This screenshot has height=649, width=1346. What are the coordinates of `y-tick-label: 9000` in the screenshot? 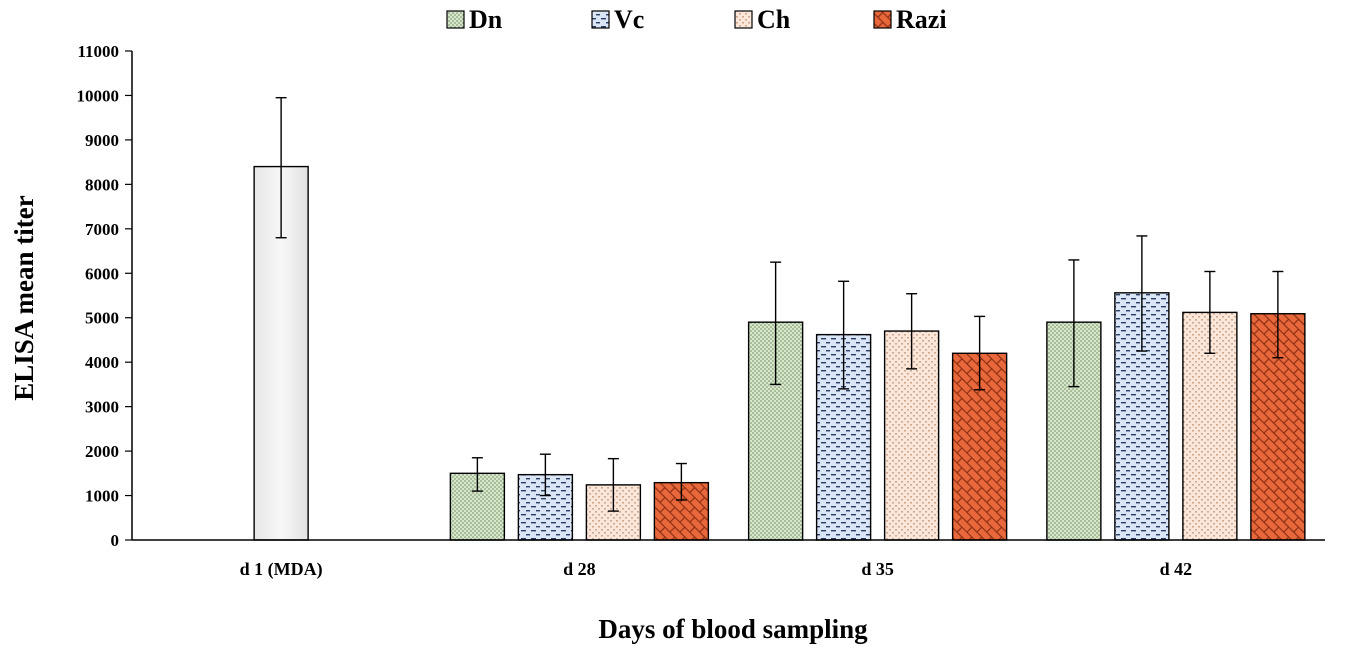 It's located at (102, 140).